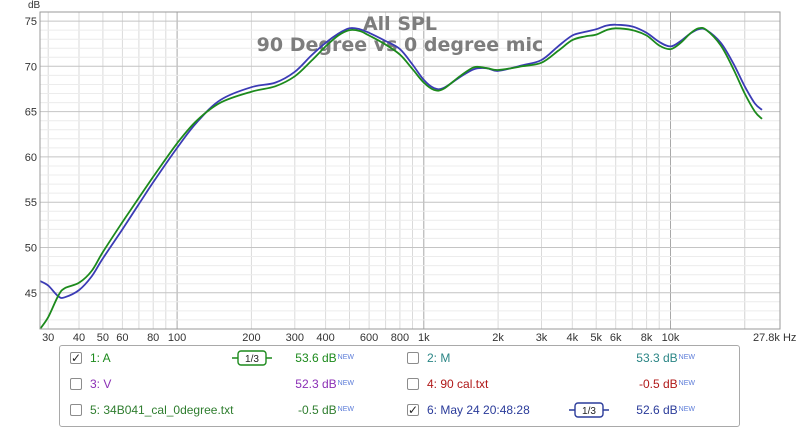 This screenshot has width=800, height=428. Describe the element at coordinates (31, 203) in the screenshot. I see `y-tick-label: 55` at that location.